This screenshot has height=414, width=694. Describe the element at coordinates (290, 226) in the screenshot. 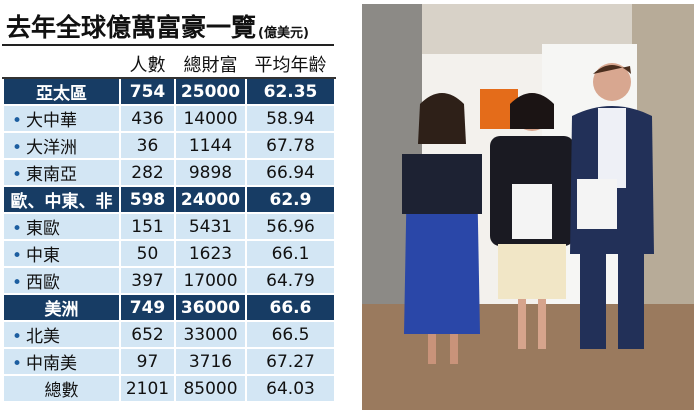

I see `cell: 56.96` at that location.